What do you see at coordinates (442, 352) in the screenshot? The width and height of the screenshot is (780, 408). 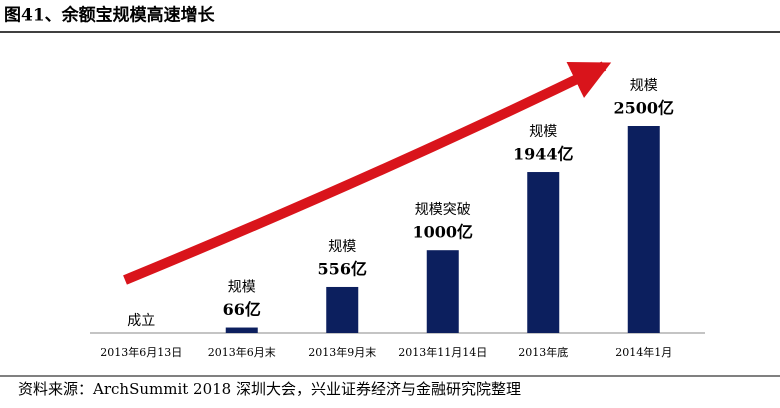 I see `x-tick-label: 2013年11月14日` at bounding box center [442, 352].